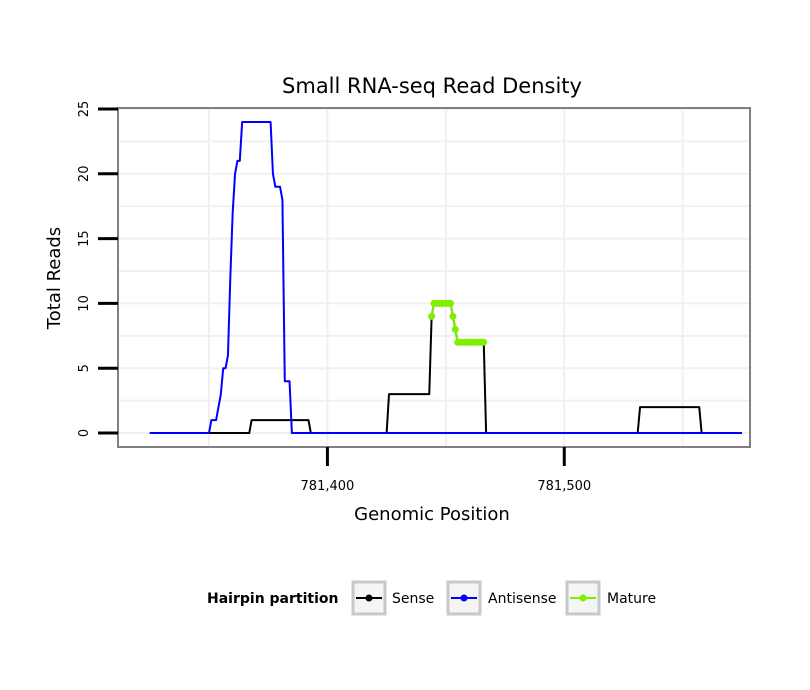 The image size is (810, 690). Describe the element at coordinates (432, 514) in the screenshot. I see `x-axis-label: Genomic Position` at that location.